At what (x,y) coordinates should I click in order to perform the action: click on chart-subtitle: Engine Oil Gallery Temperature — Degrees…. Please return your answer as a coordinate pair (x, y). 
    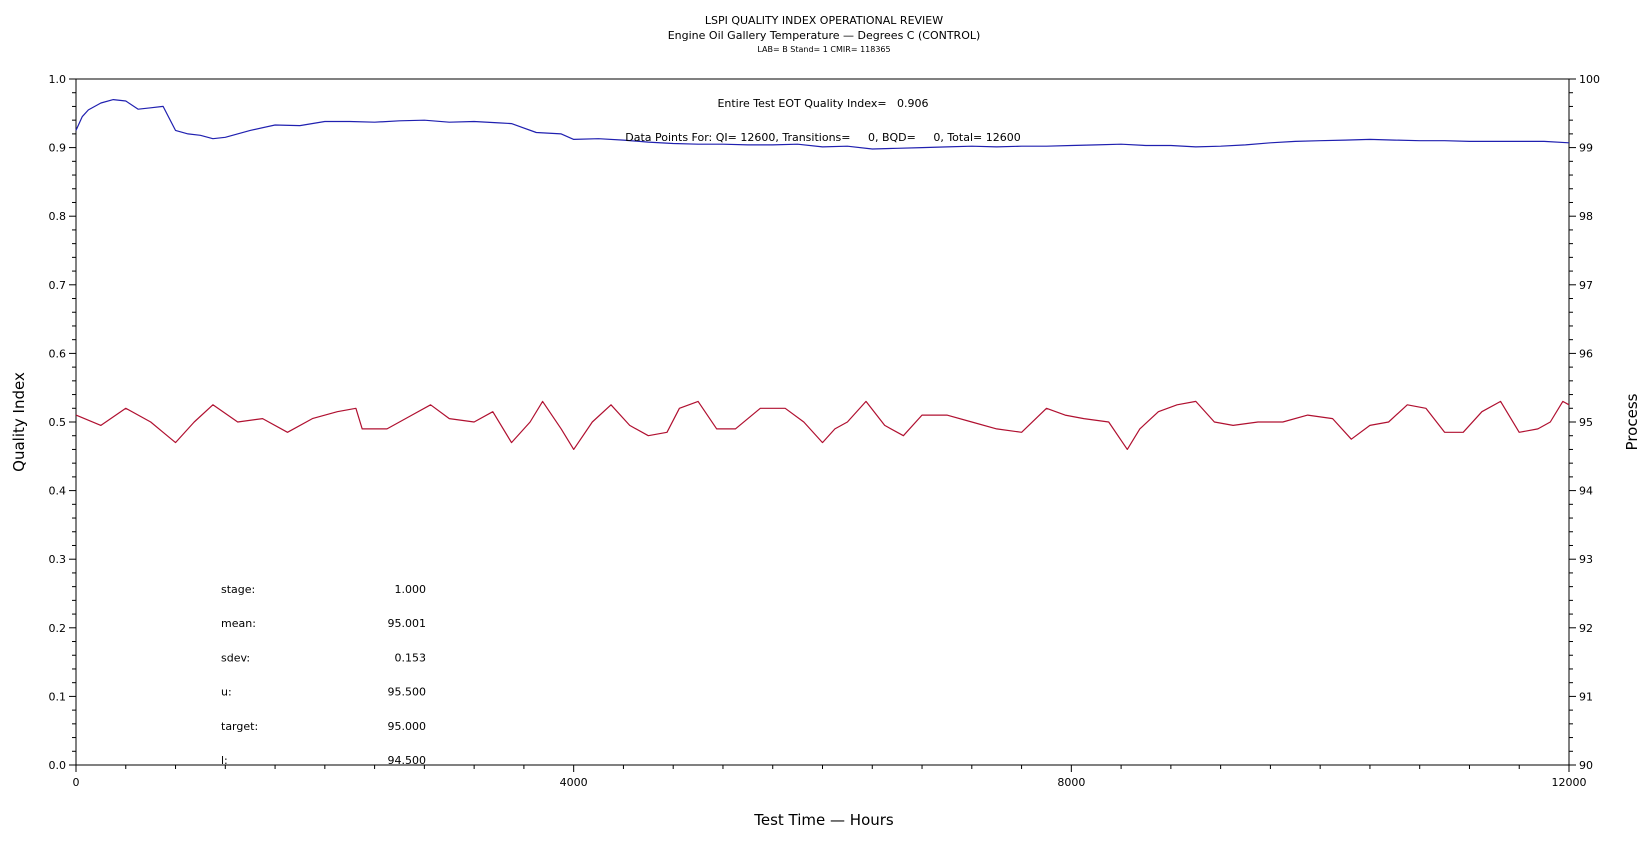
    Looking at the image, I should click on (824, 35).